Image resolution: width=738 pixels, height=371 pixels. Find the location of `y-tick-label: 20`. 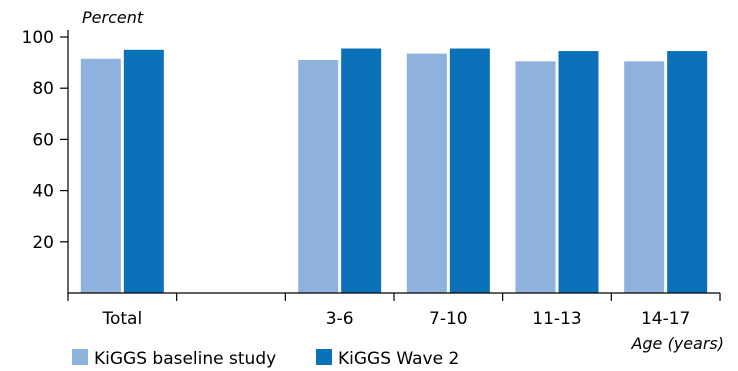

y-tick-label: 20 is located at coordinates (43, 243).